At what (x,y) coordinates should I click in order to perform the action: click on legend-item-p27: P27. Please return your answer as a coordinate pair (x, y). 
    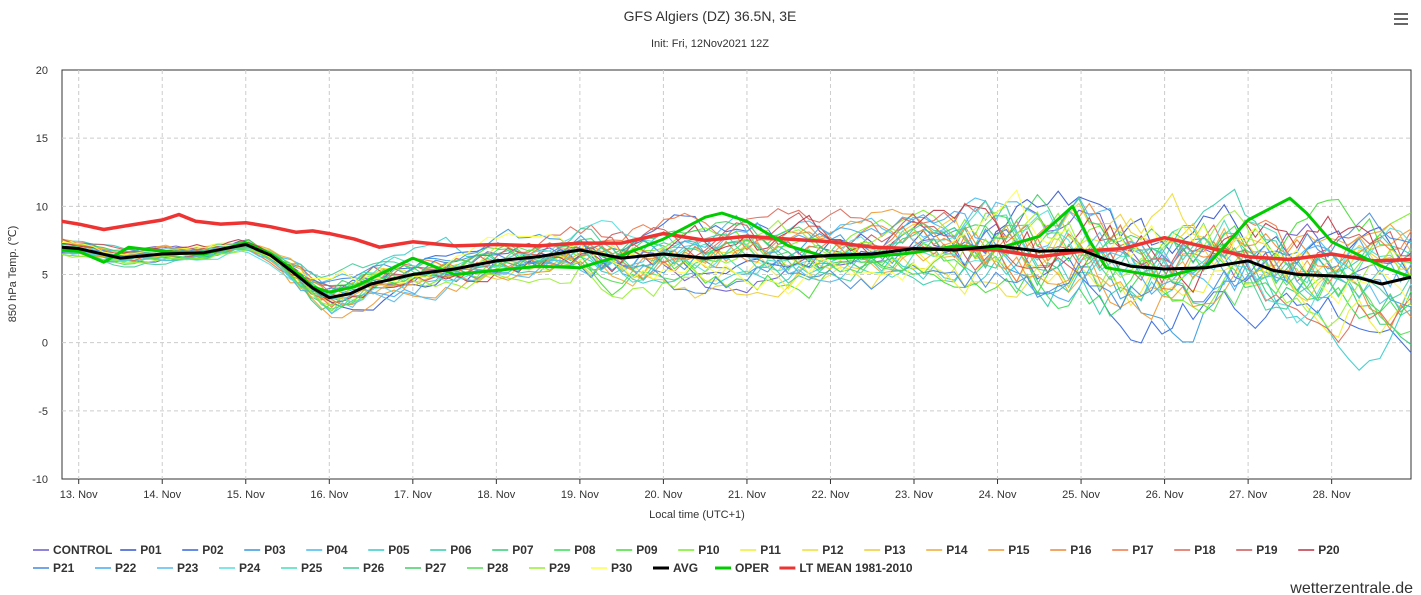
    Looking at the image, I should click on (426, 568).